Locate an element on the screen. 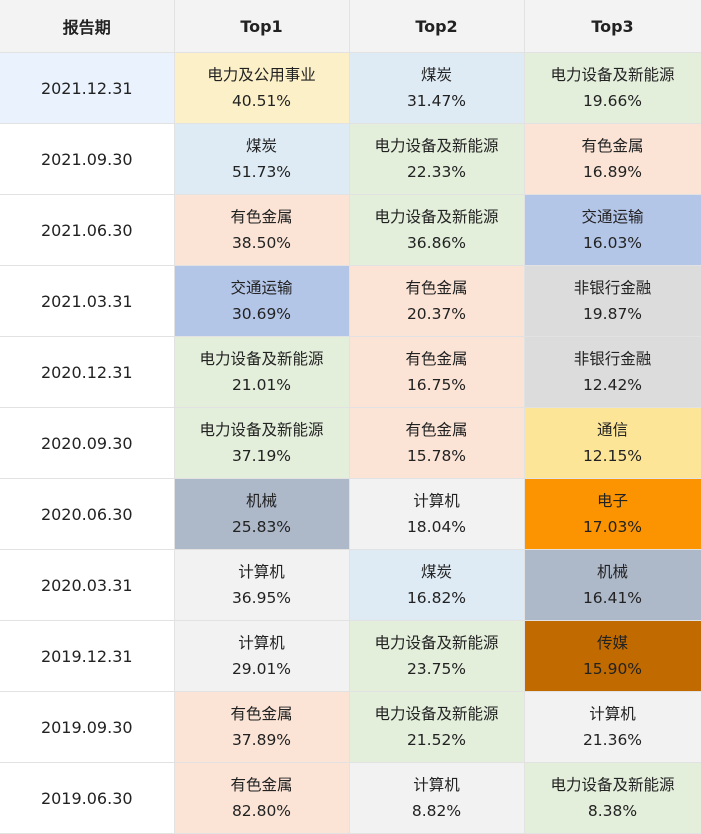 This screenshot has height=834, width=701. table-row: 2020.03.31 计算机 36.95% 煤炭 16.82% 机械 16.41% is located at coordinates (350, 585).